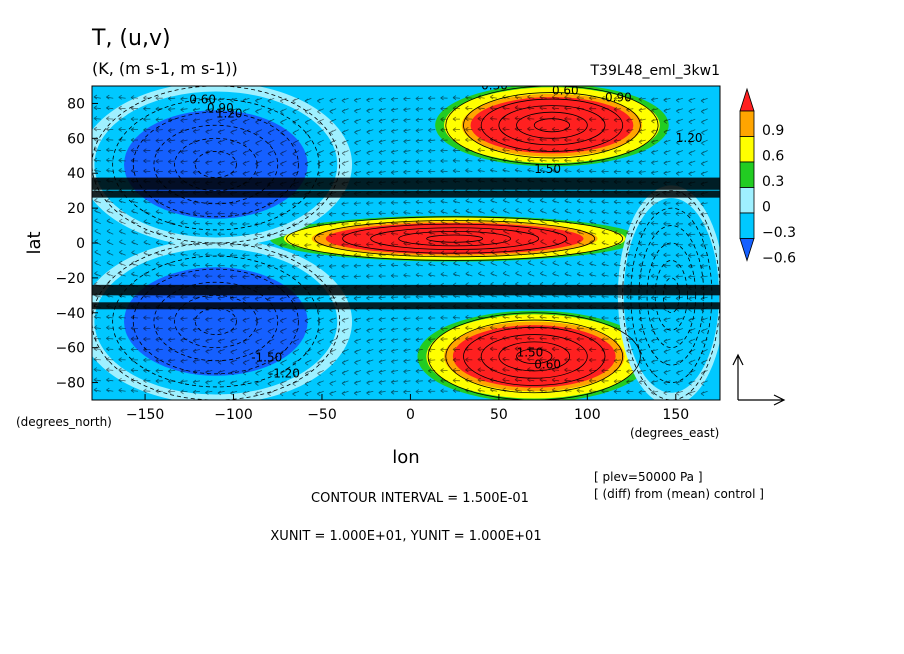 This screenshot has height=654, width=904. Describe the element at coordinates (405, 457) in the screenshot. I see `x-axis-label: lon` at that location.